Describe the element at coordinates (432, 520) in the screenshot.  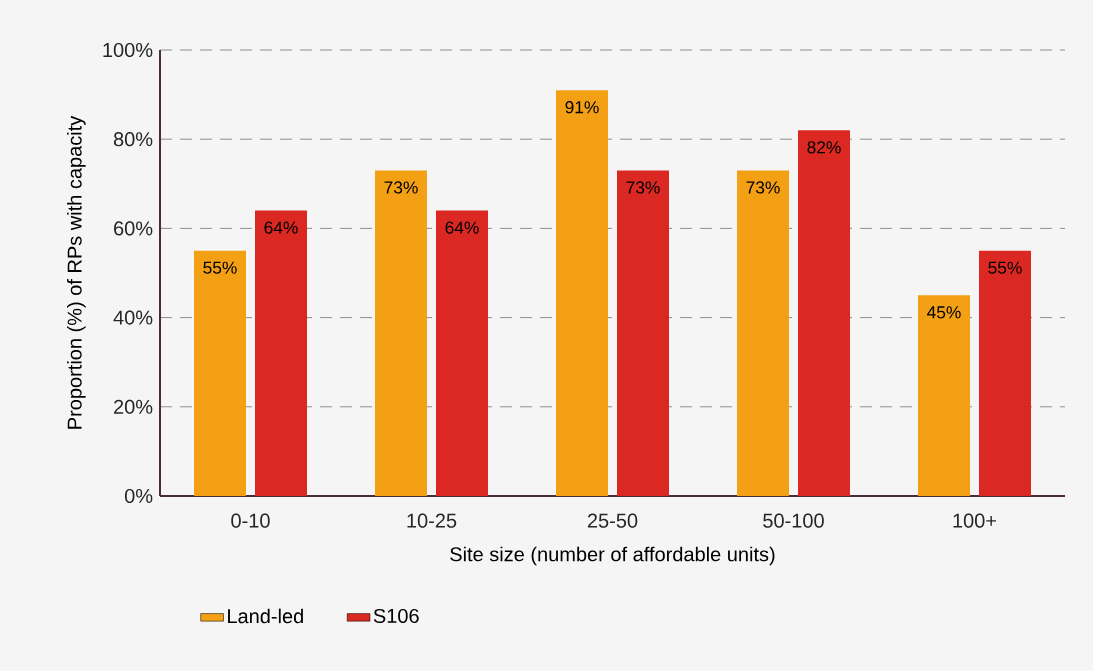
I see `x-tick-label: 10-25` at that location.